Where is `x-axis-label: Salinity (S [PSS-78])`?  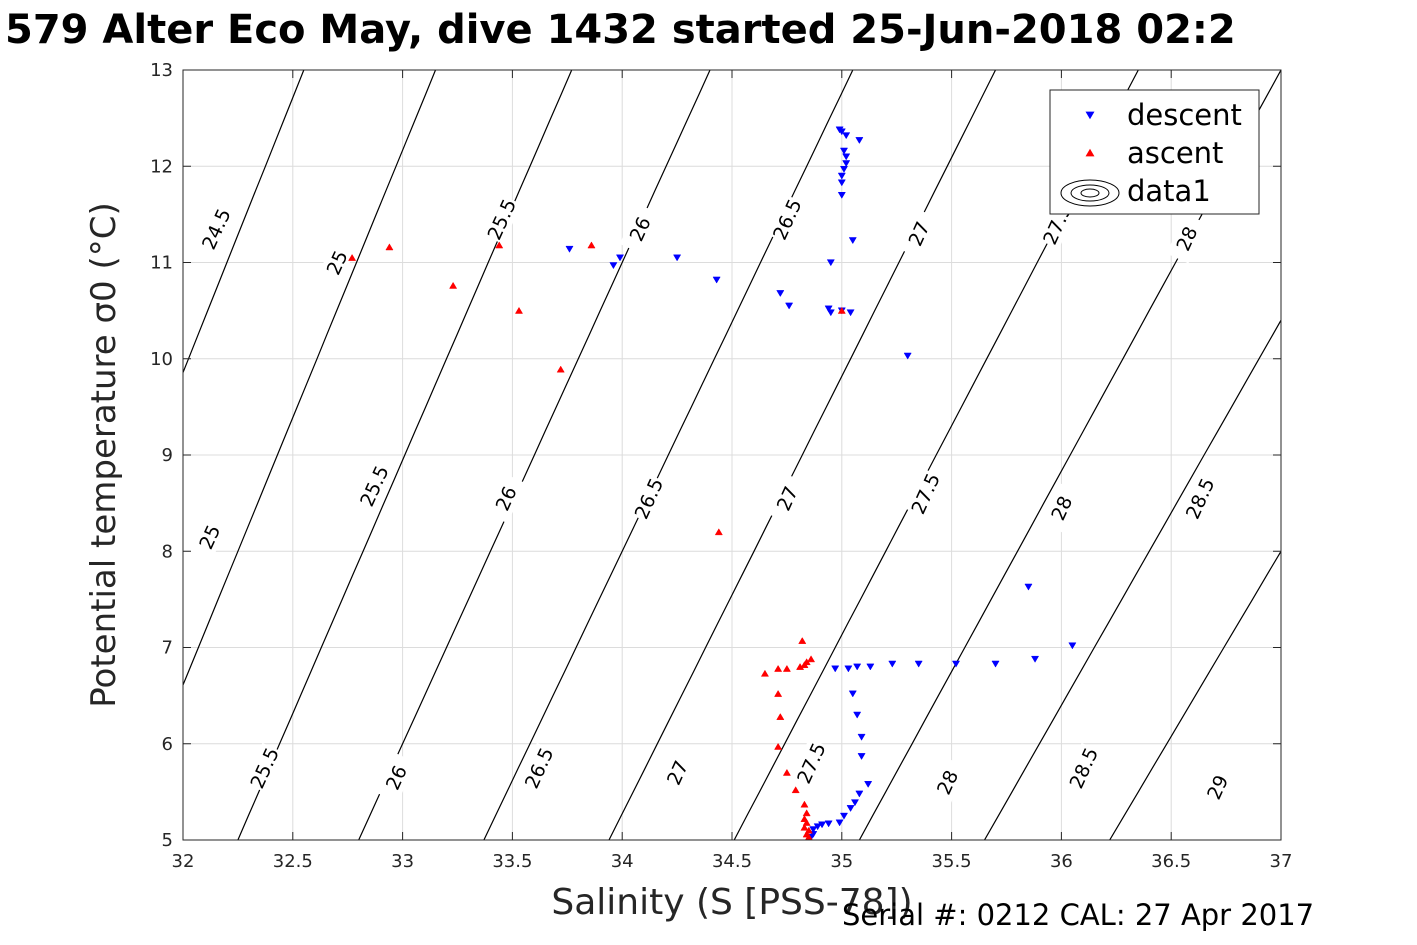
x-axis-label: Salinity (S [PSS-78]) is located at coordinates (731, 902).